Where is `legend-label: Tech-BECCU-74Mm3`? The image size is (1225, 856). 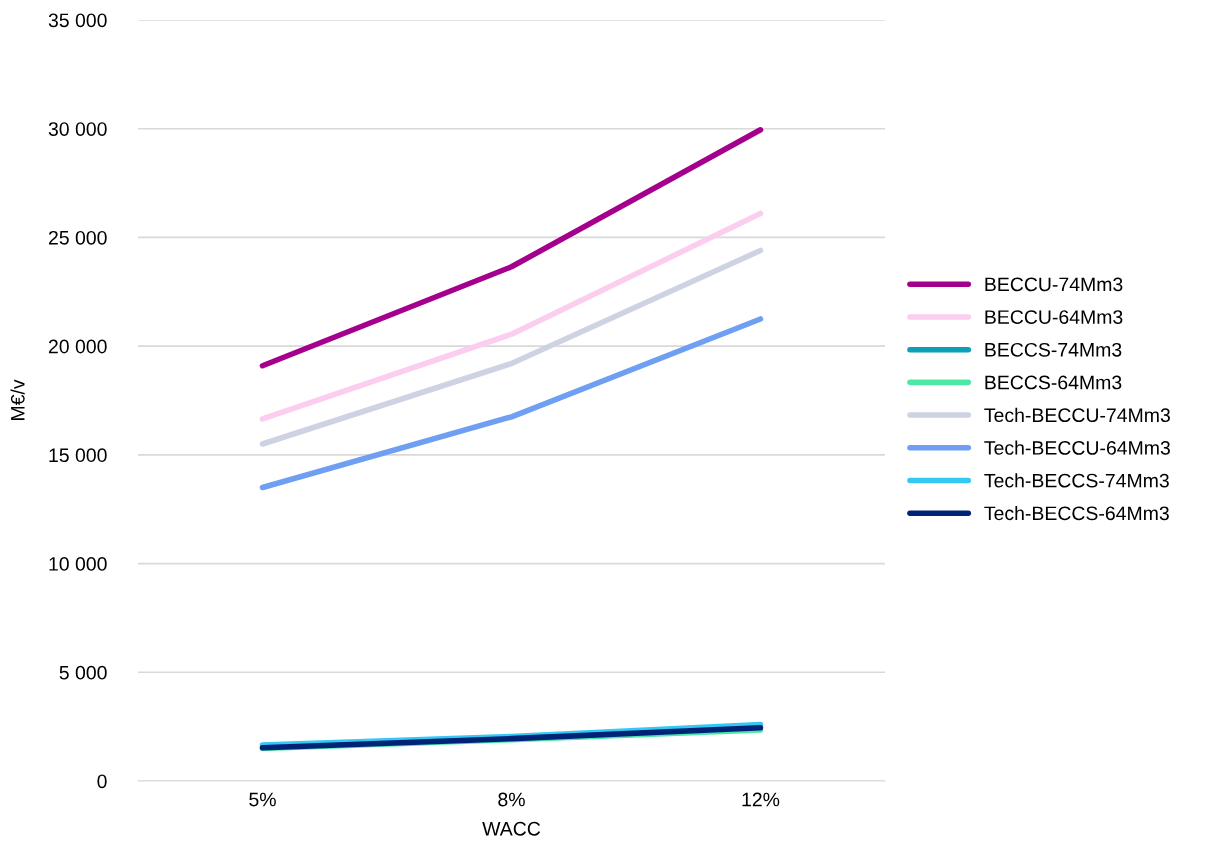 legend-label: Tech-BECCU-74Mm3 is located at coordinates (1077, 415).